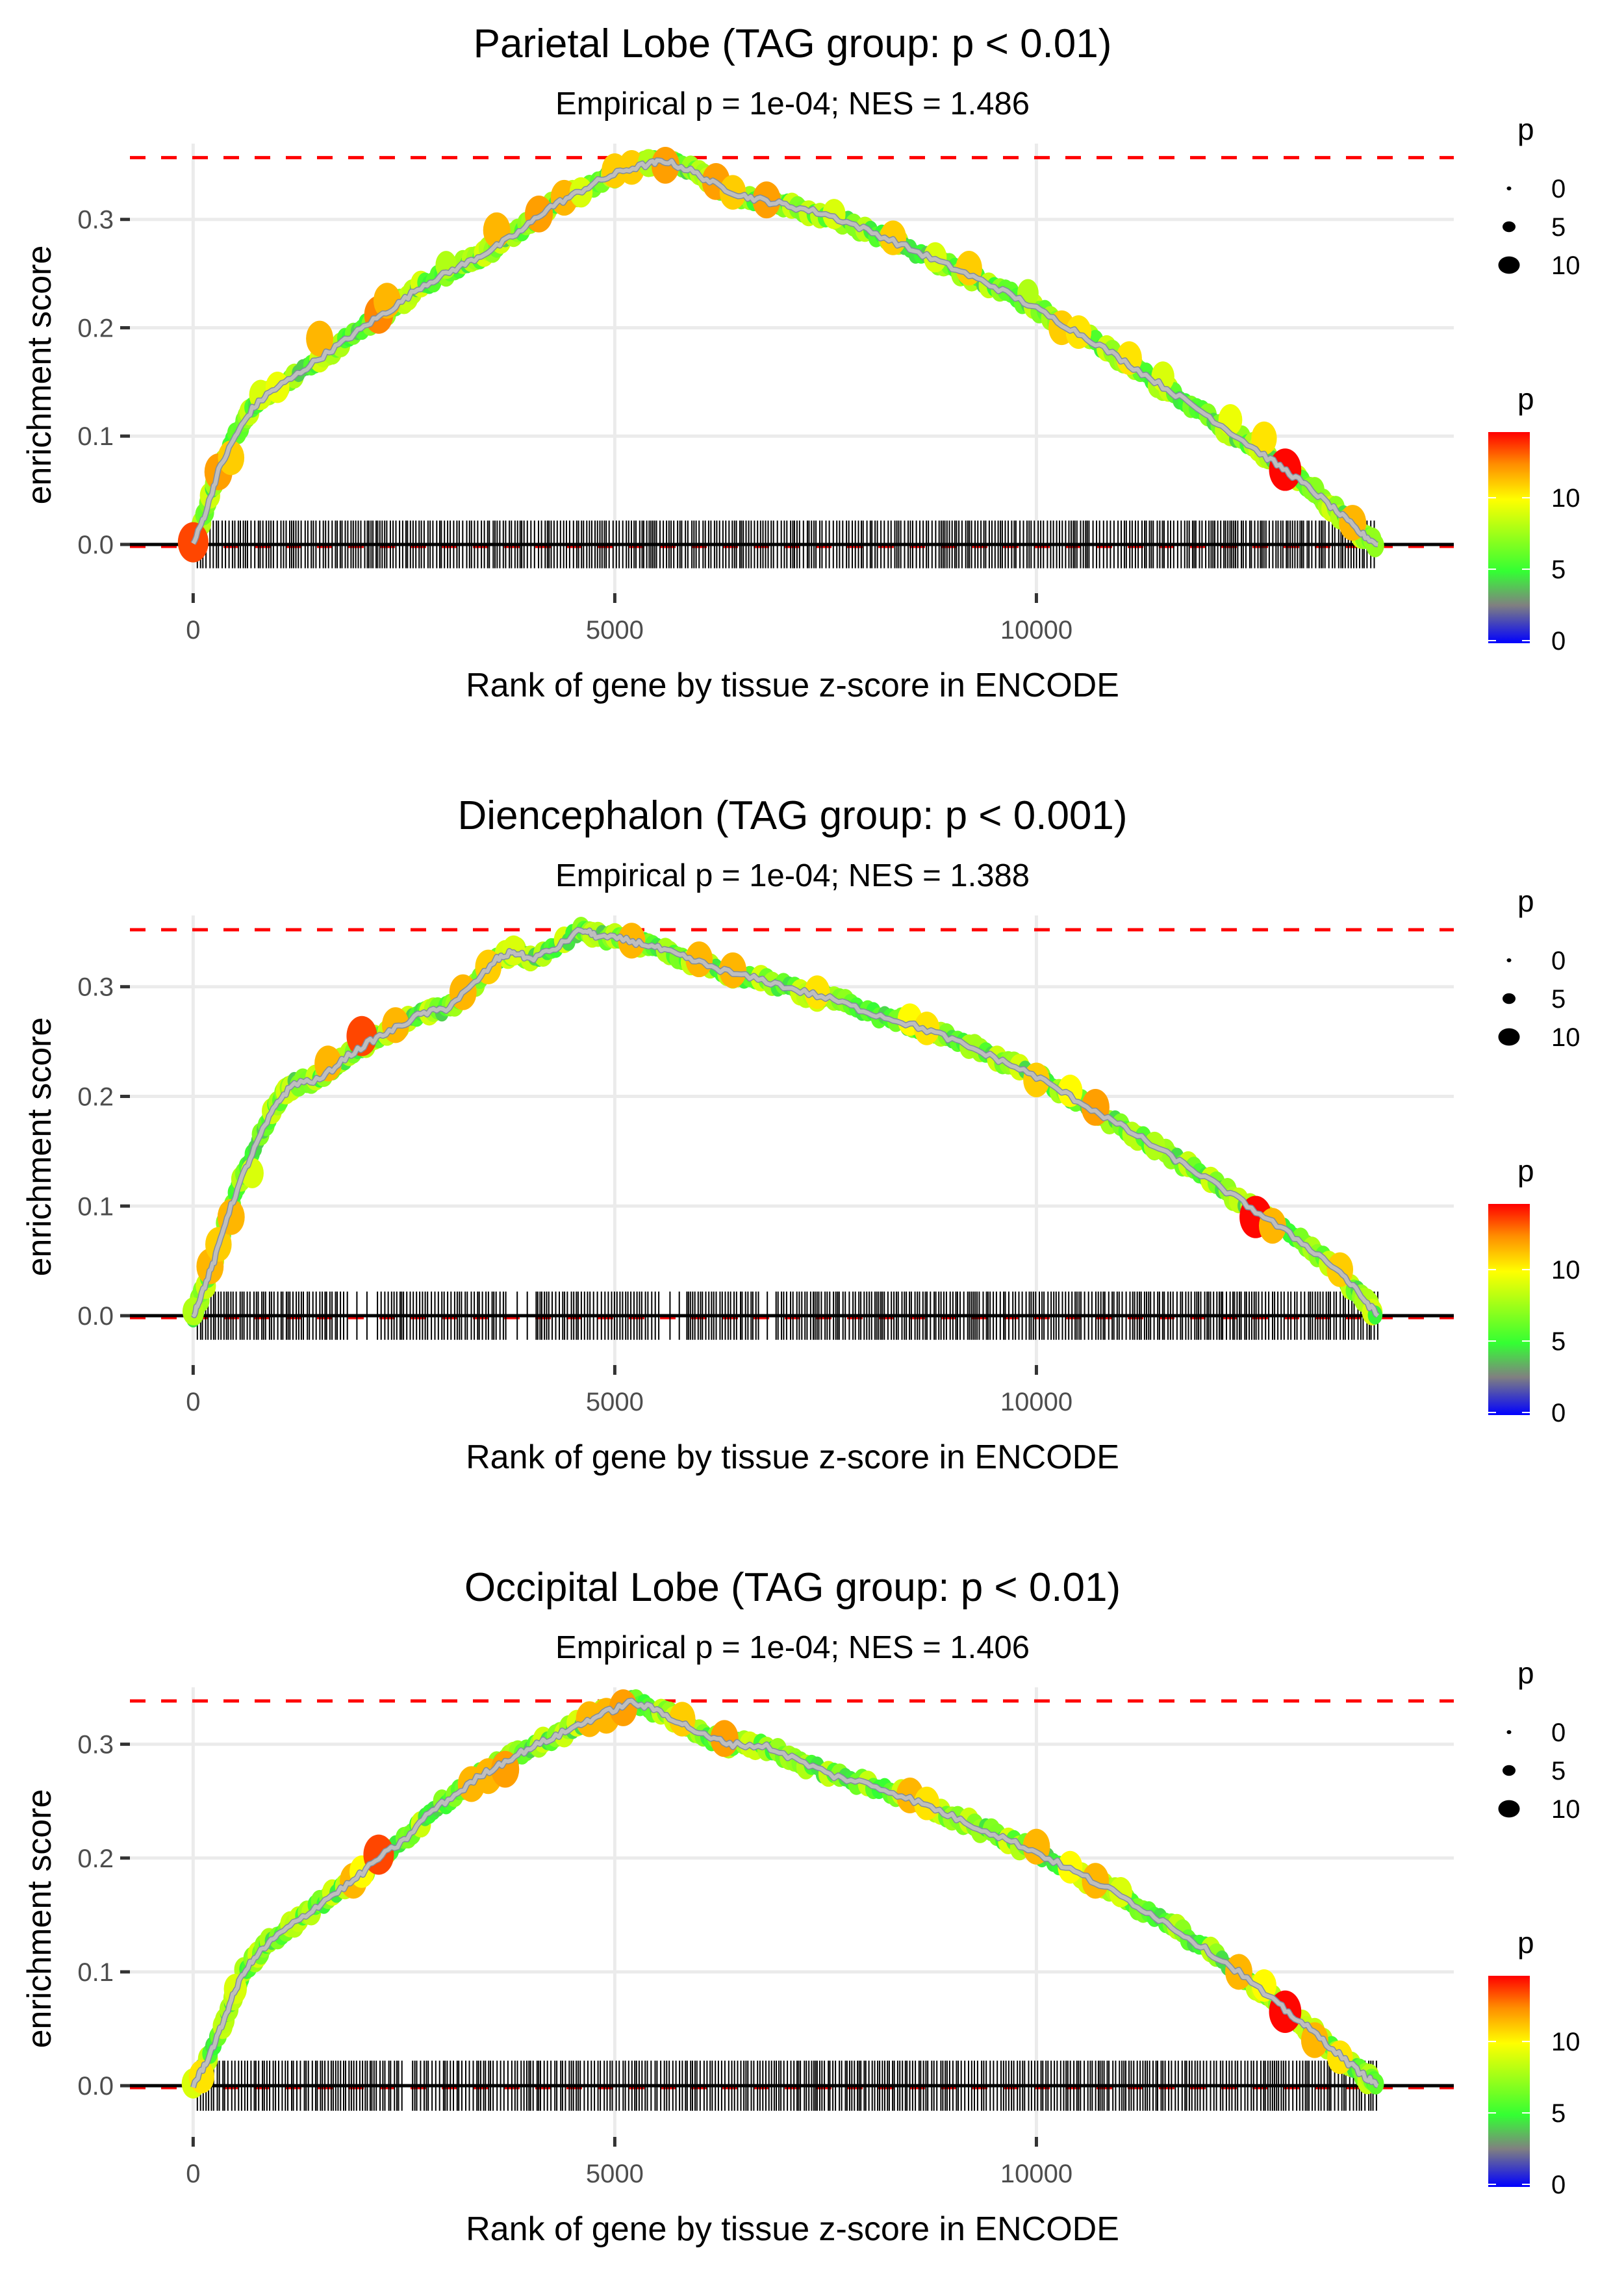 This screenshot has height=2274, width=1624. I want to click on chart-subtitle: Empirical p = 1e-04; NES = 1.406, so click(792, 1647).